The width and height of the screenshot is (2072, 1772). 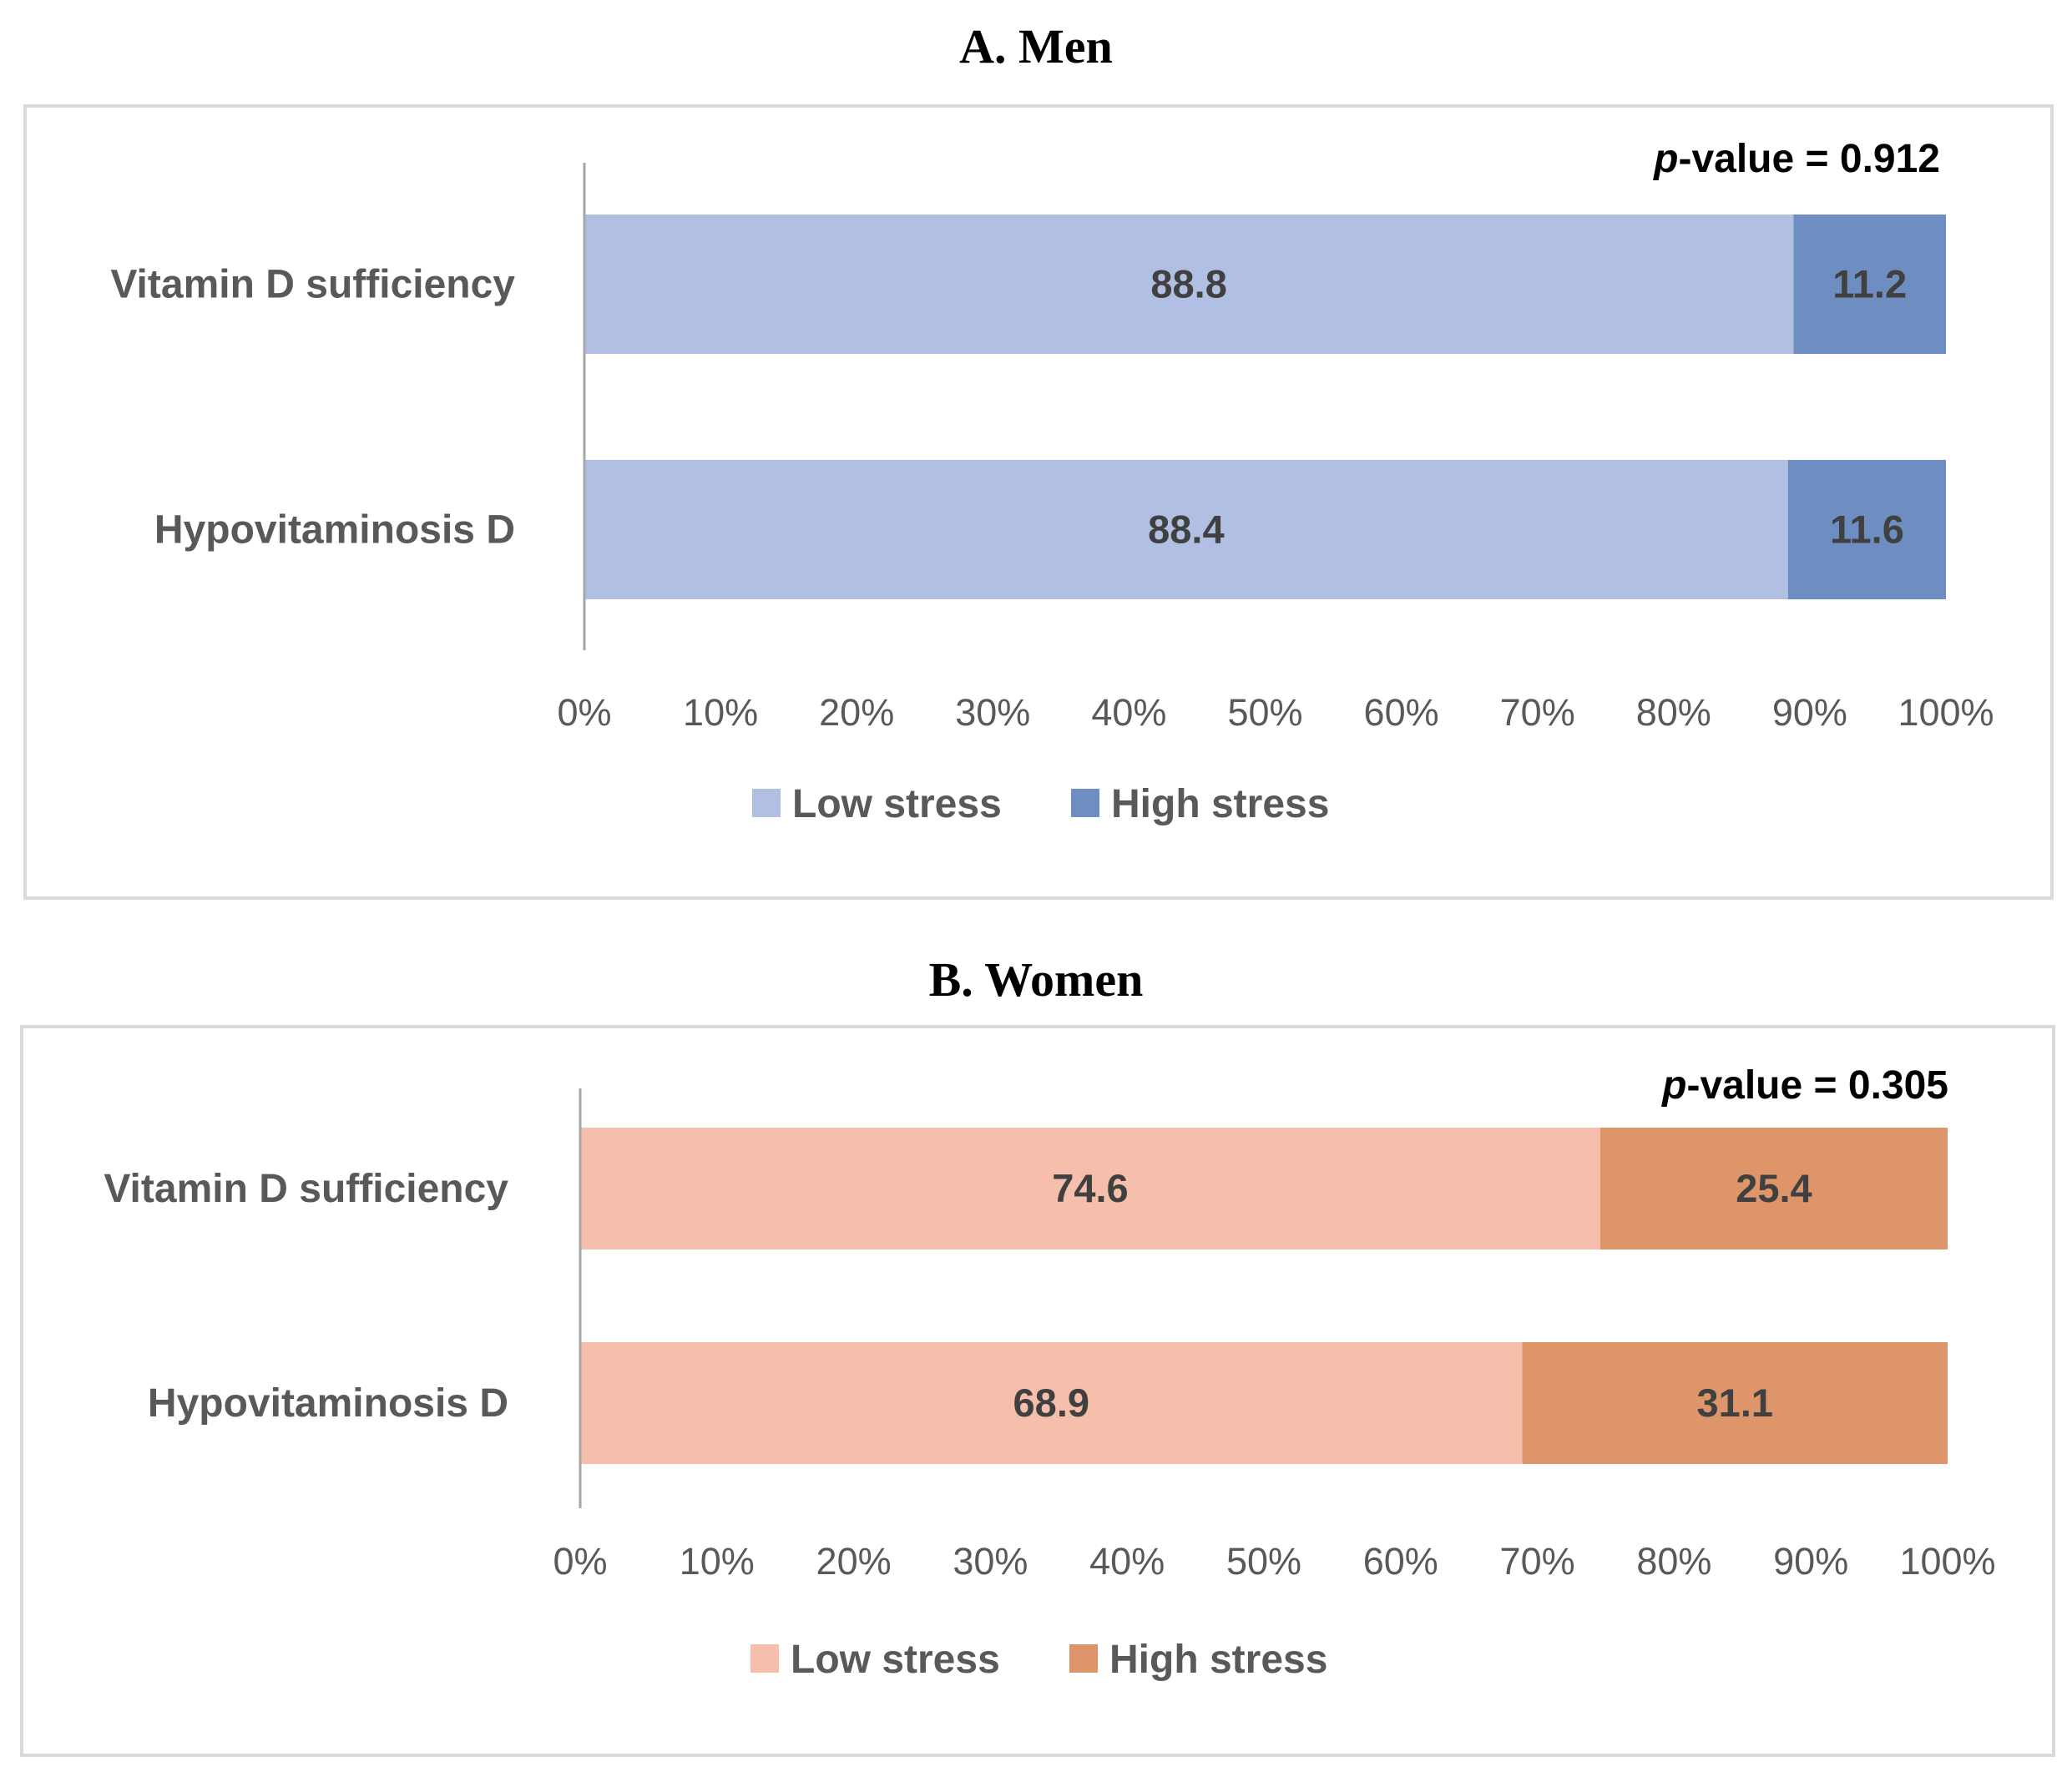 I want to click on p-value-annotation: p-value = 0.912, so click(x=1796, y=159).